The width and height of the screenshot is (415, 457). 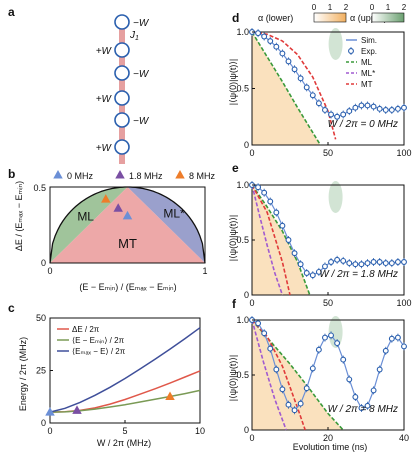 What do you see at coordinates (246, 295) in the screenshot?
I see `panel-e-ytick-0: 0` at bounding box center [246, 295].